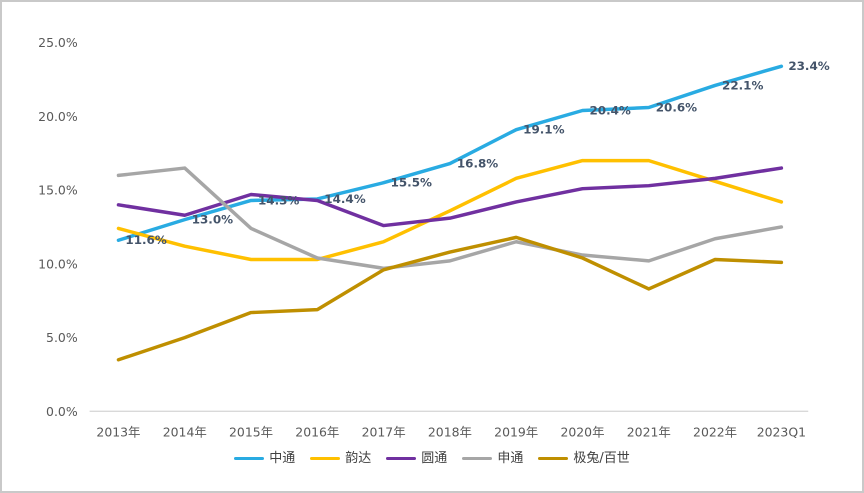  Describe the element at coordinates (58, 190) in the screenshot. I see `y-axis-tick-label: 15.0%` at that location.